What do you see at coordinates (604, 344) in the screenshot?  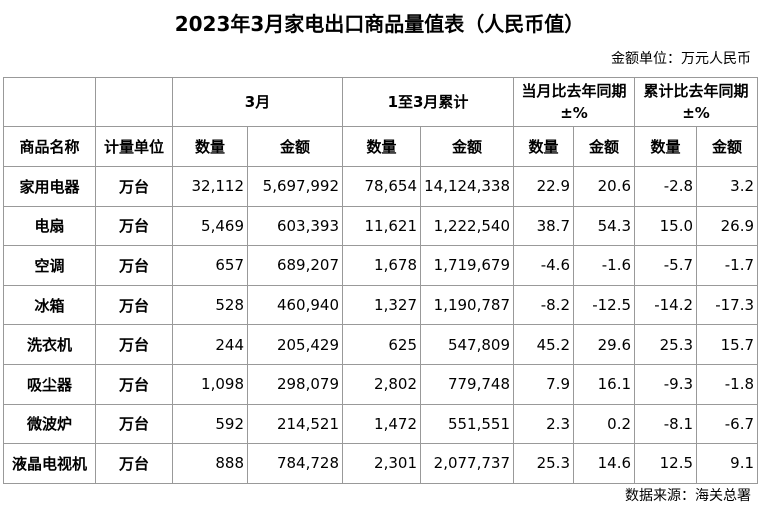 I see `table-cell: 29.6` at bounding box center [604, 344].